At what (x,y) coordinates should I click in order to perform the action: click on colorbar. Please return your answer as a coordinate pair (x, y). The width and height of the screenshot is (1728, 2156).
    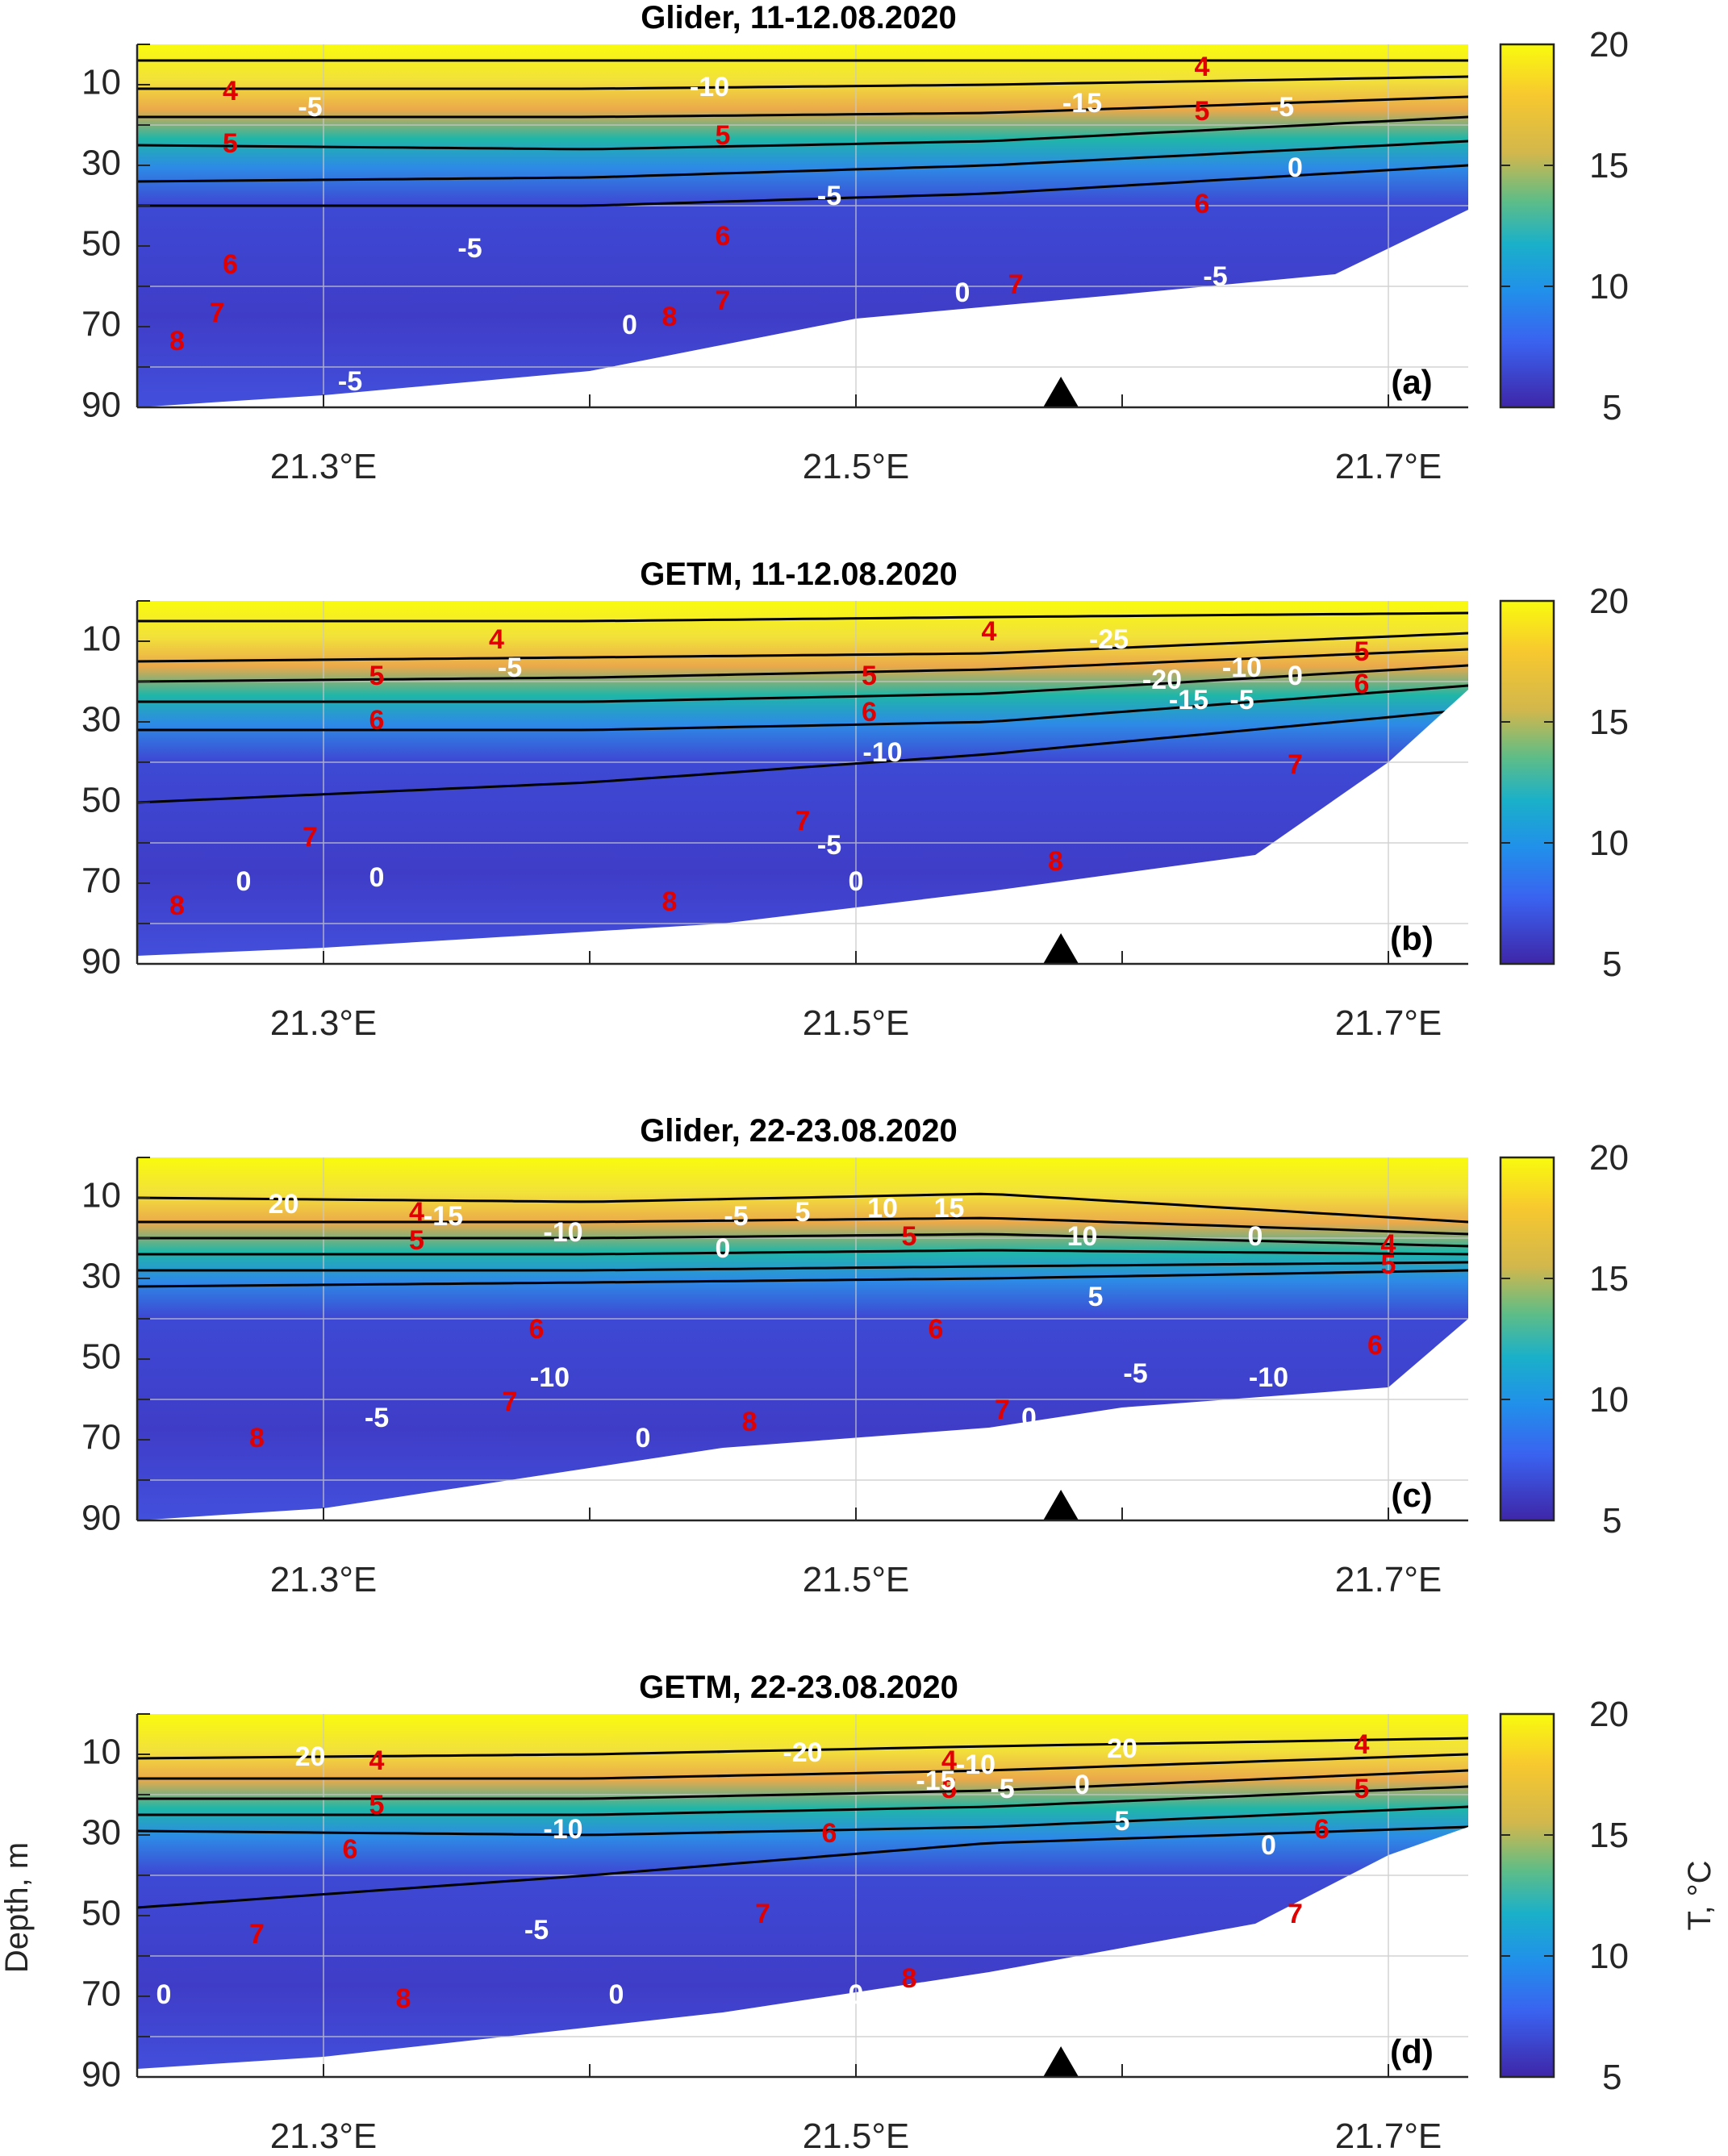
    Looking at the image, I should click on (1527, 226).